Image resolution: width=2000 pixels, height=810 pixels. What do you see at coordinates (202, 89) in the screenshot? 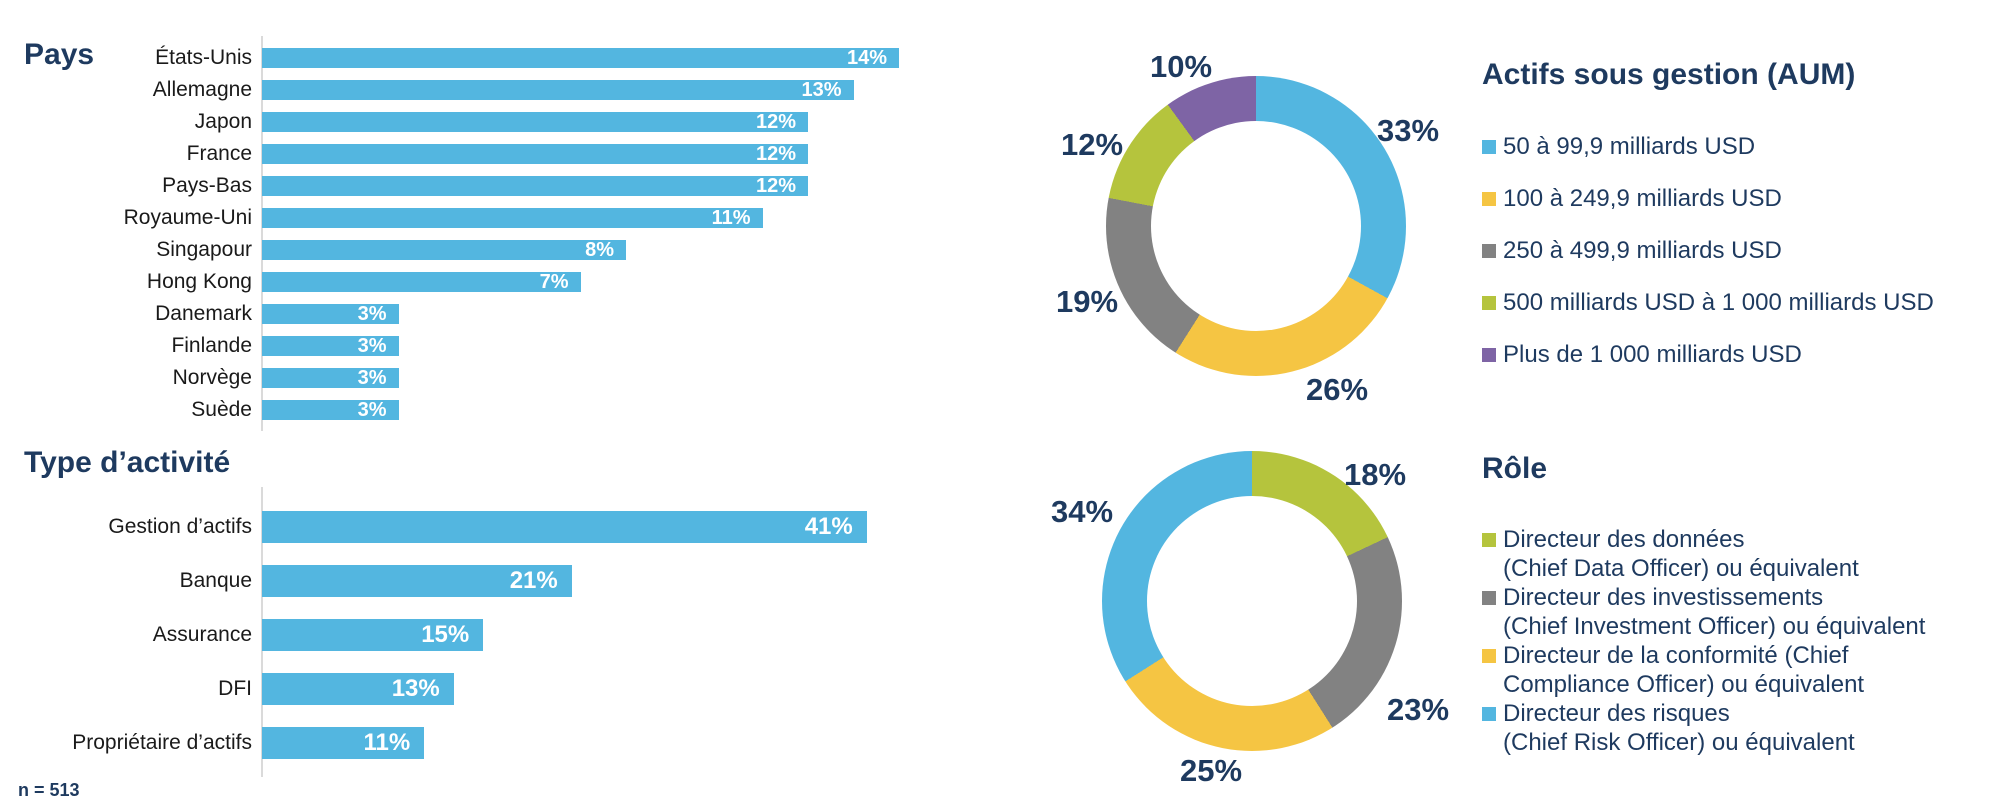
I see `bar-category-label: Allemagne` at bounding box center [202, 89].